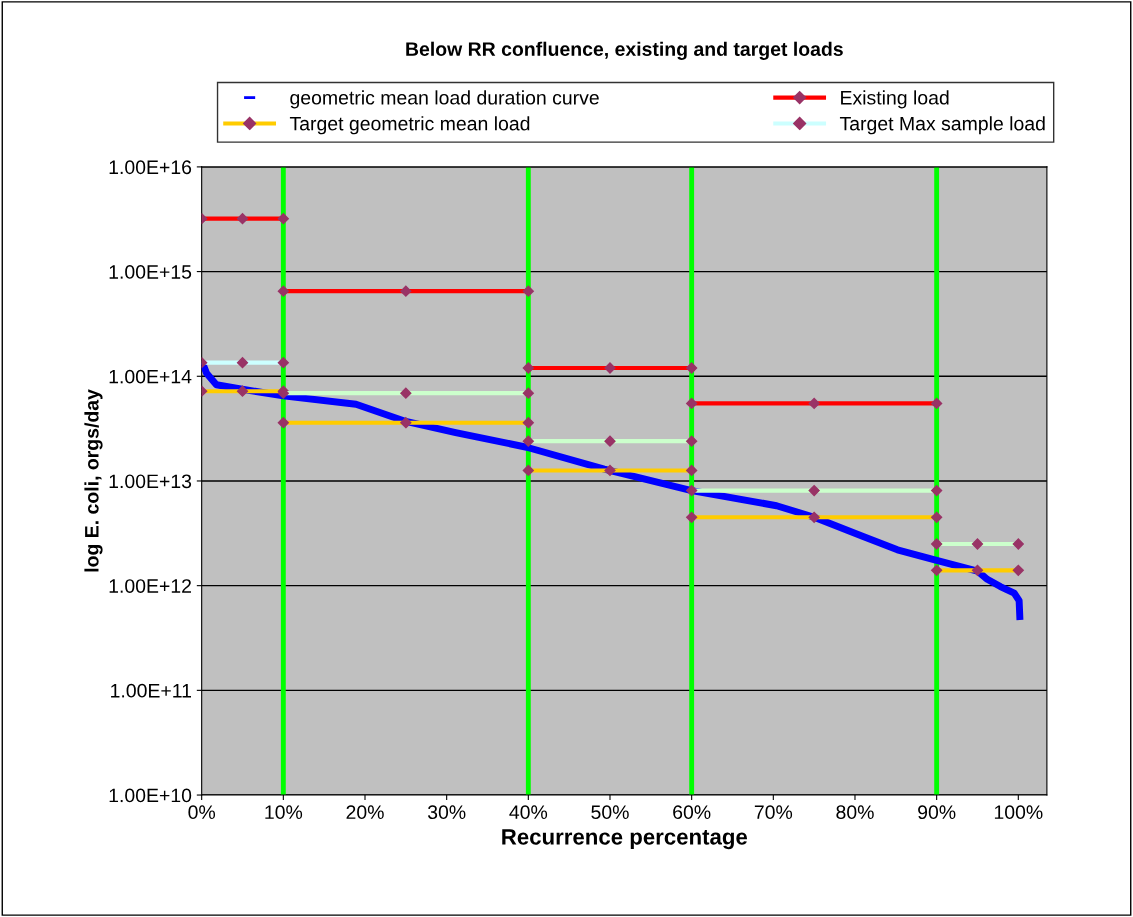 This screenshot has width=1133, height=917. Describe the element at coordinates (625, 839) in the screenshot. I see `x-axis-title: Recurrence percentage` at that location.